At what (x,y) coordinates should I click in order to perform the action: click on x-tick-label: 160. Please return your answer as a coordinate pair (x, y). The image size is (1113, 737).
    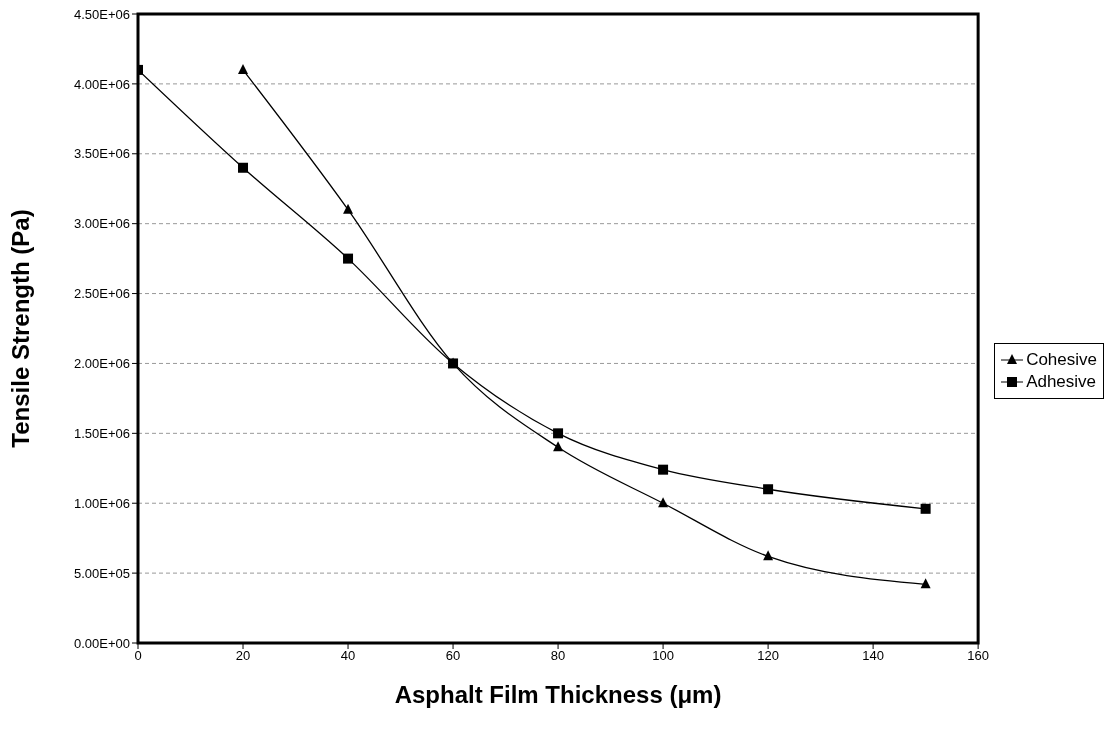
    Looking at the image, I should click on (978, 656).